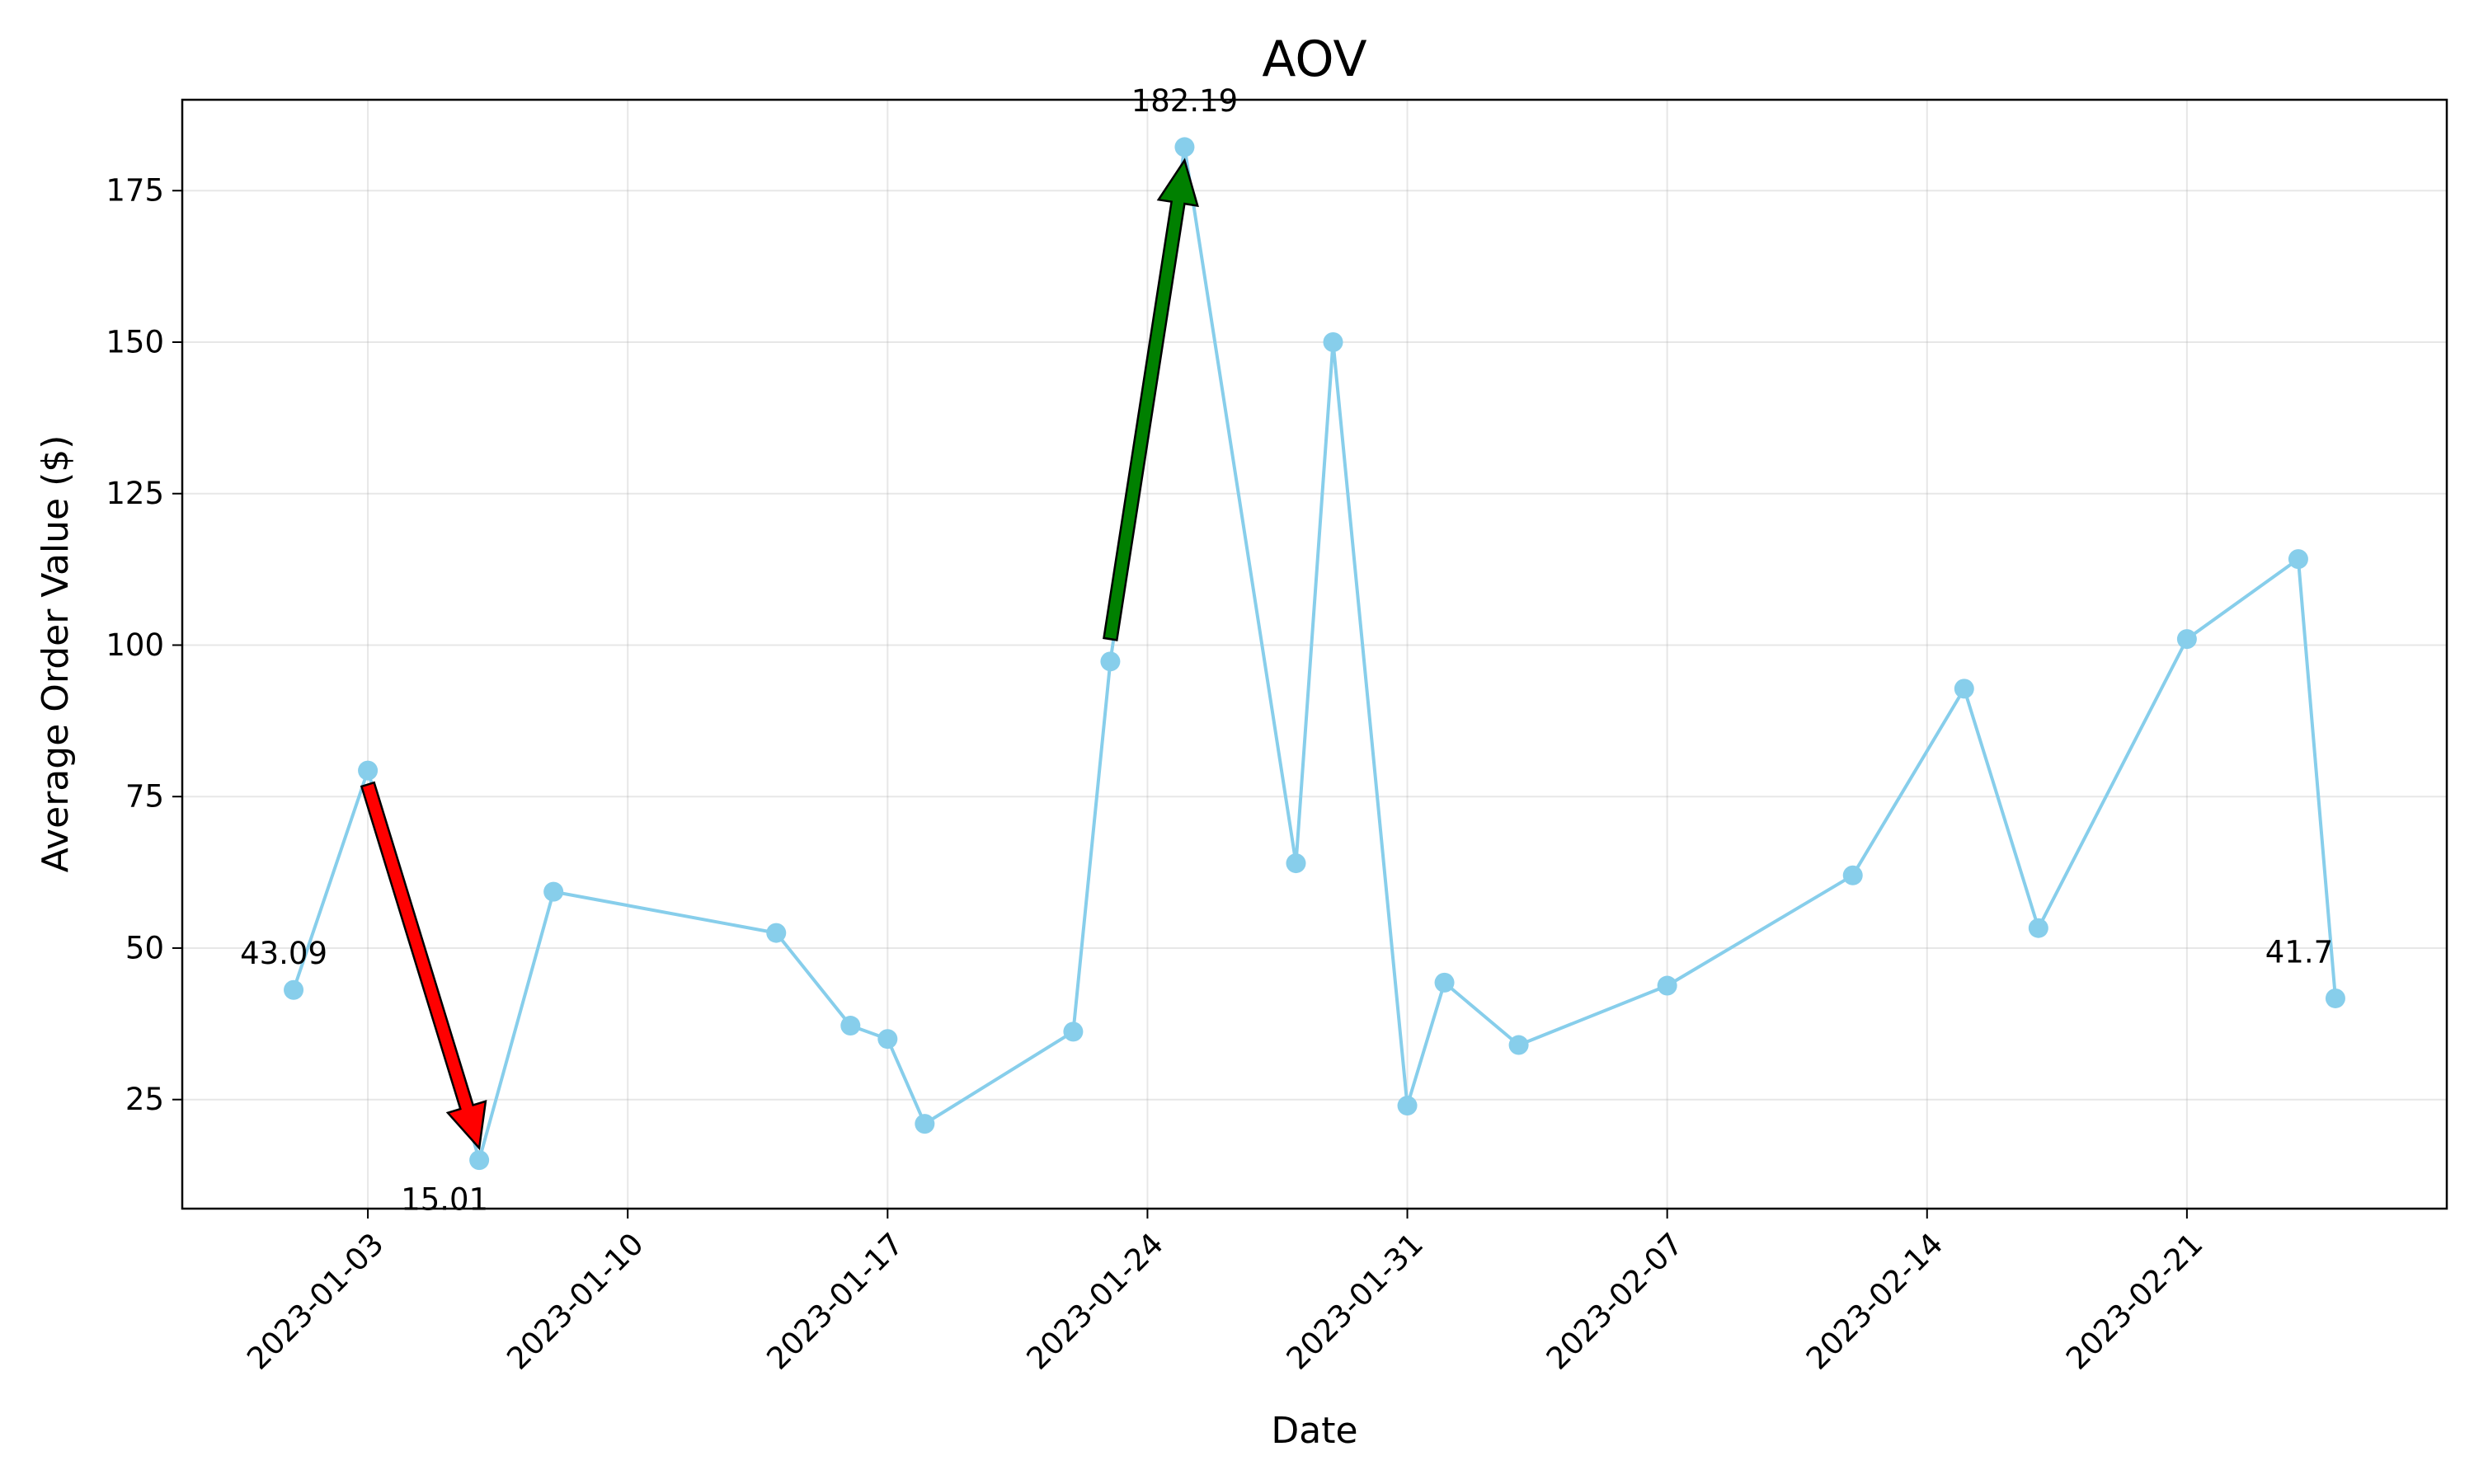 This screenshot has width=2474, height=1484. What do you see at coordinates (1615, 1301) in the screenshot?
I see `x-tick-label: 2023-02-07` at bounding box center [1615, 1301].